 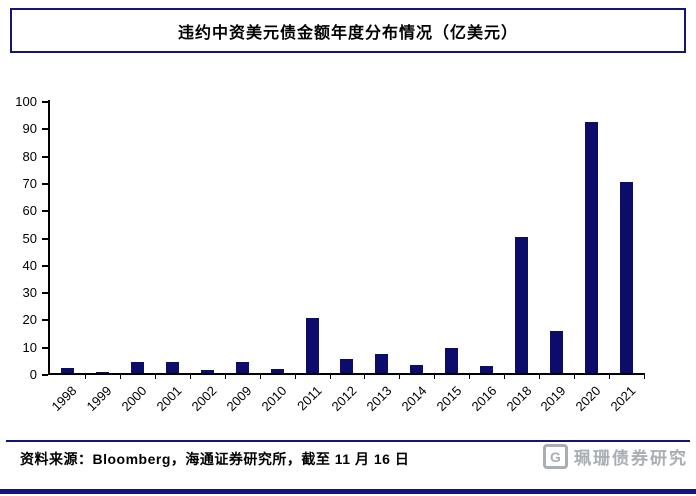 I want to click on y-tick-label: 0, so click(x=33, y=374).